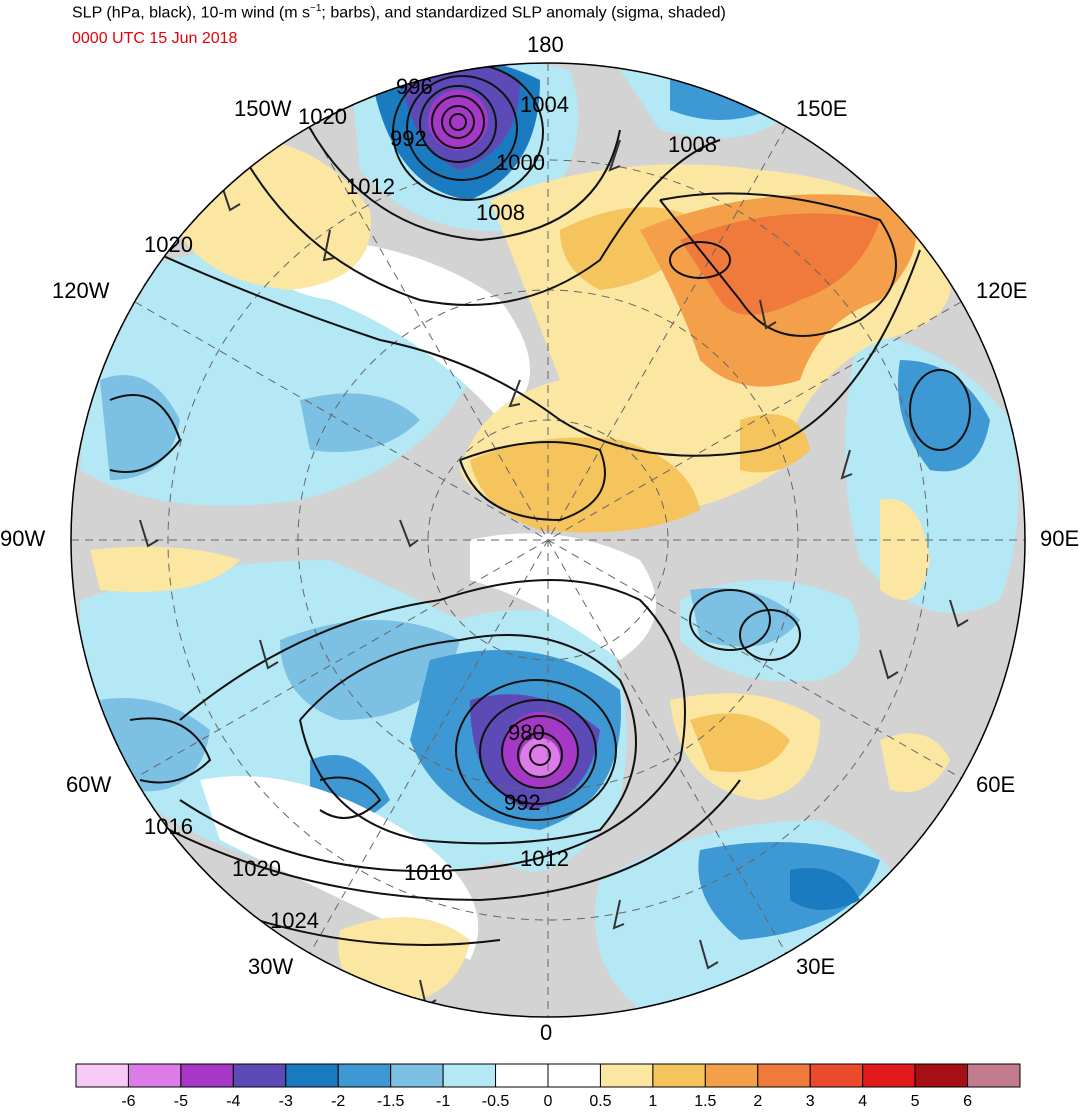  What do you see at coordinates (526, 732) in the screenshot?
I see `isobar-label: 980` at bounding box center [526, 732].